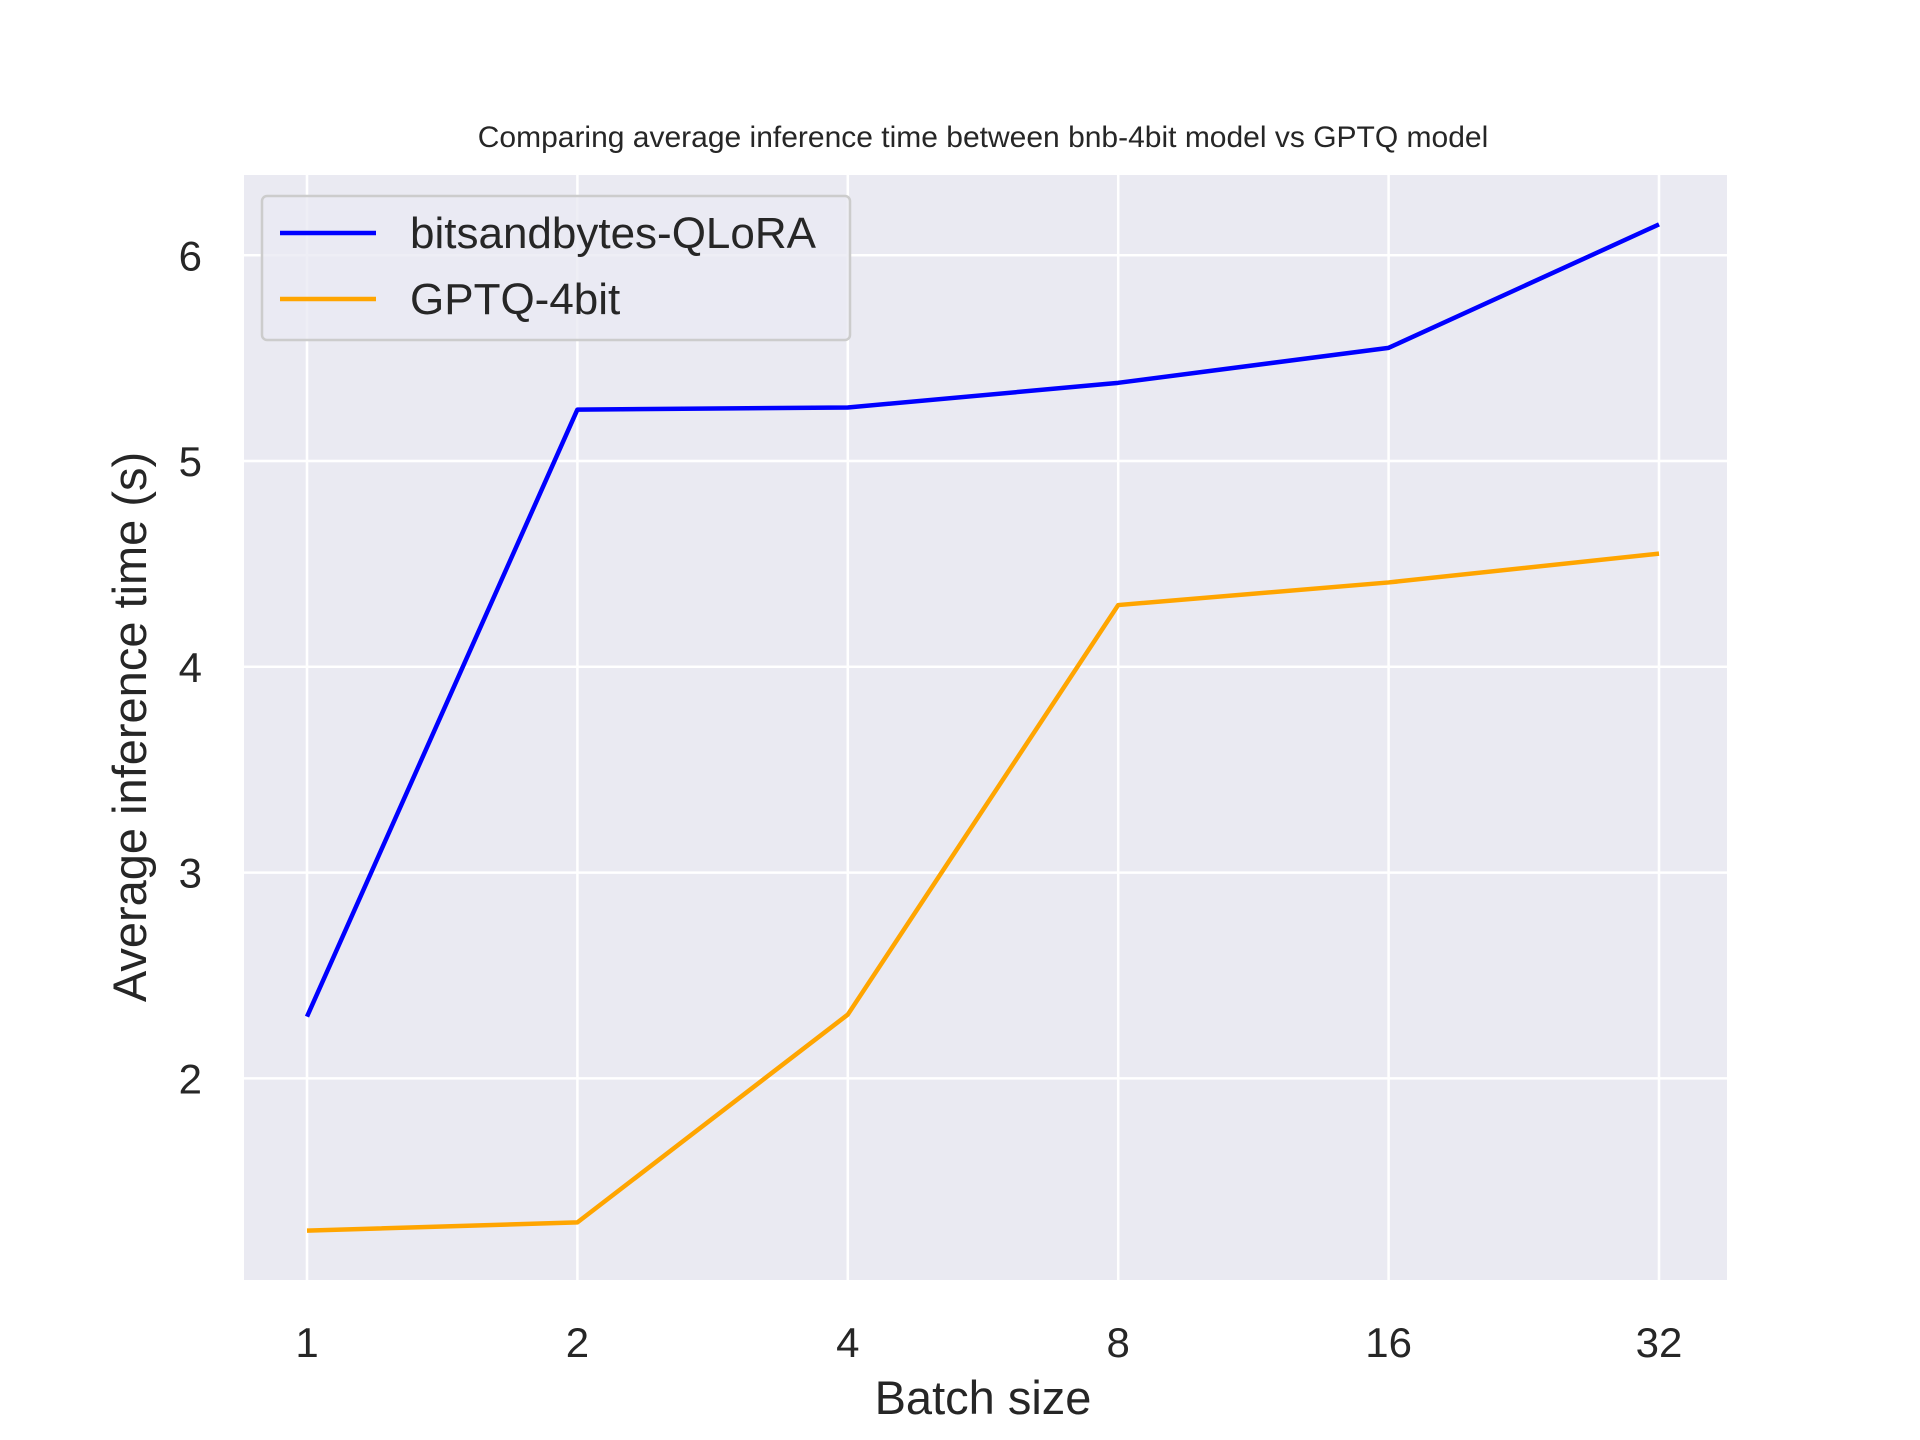  I want to click on legend-label-gptq-4bit: GPTQ-4bit, so click(515, 299).